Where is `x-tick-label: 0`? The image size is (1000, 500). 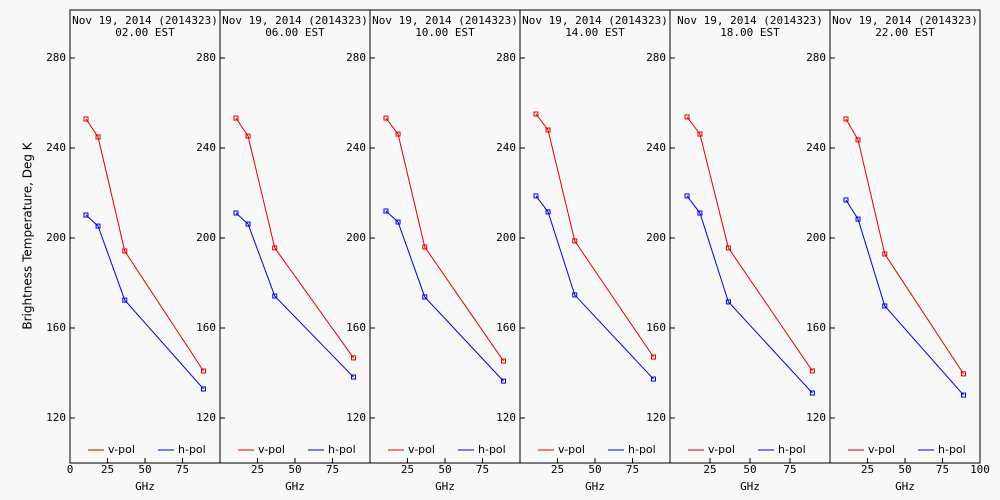
x-tick-label: 0 is located at coordinates (70, 469).